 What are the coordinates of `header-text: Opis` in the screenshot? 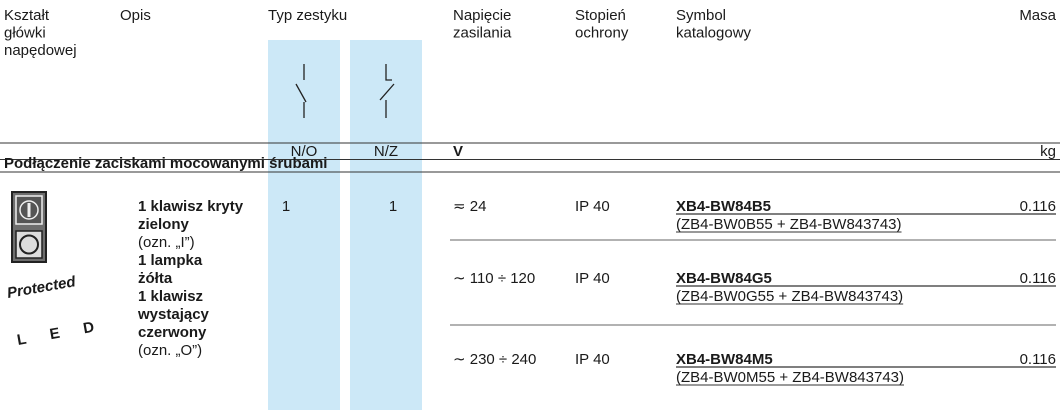 It's located at (135, 15).